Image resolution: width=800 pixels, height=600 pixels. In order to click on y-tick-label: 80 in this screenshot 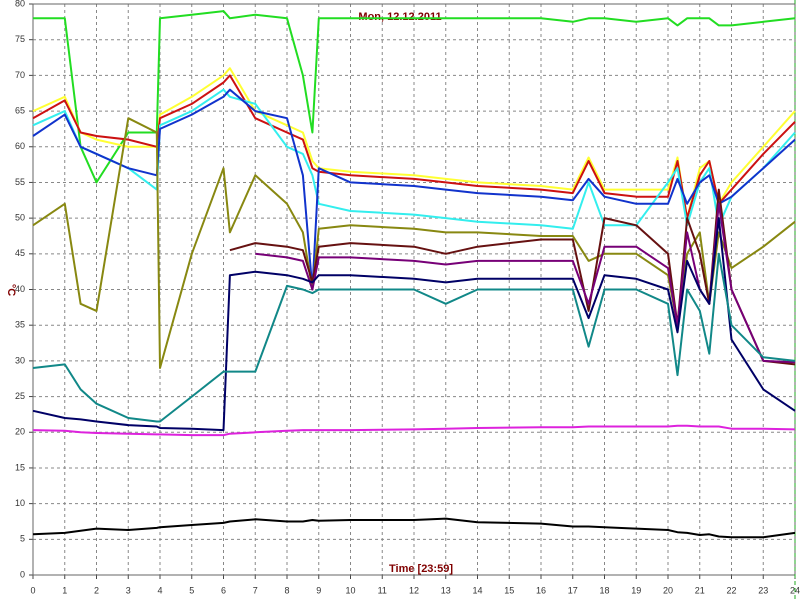, I will do `click(20, 4)`.